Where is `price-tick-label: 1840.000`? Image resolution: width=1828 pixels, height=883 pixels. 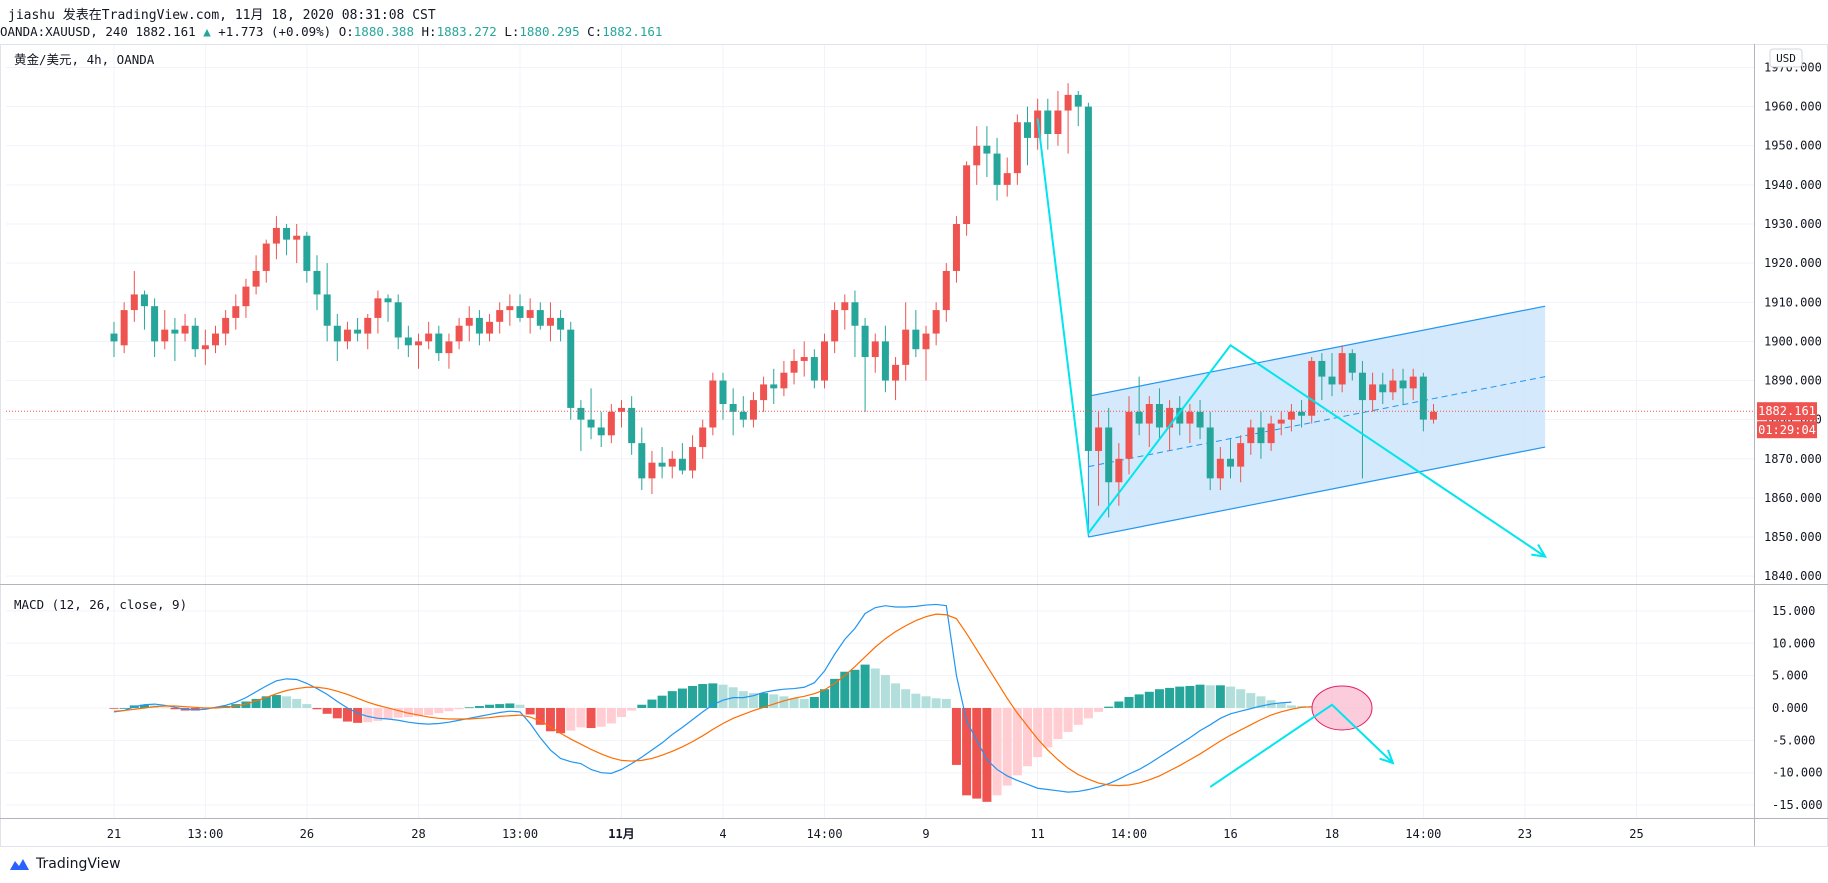 price-tick-label: 1840.000 is located at coordinates (1793, 576).